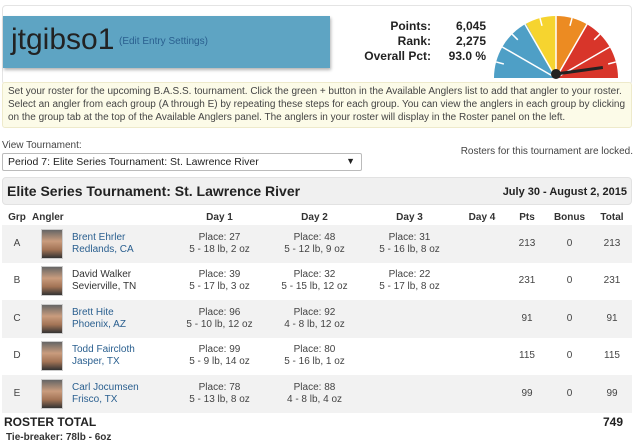 The image size is (636, 445). Describe the element at coordinates (467, 56) in the screenshot. I see `overall-pct-value: 93.0 %` at that location.